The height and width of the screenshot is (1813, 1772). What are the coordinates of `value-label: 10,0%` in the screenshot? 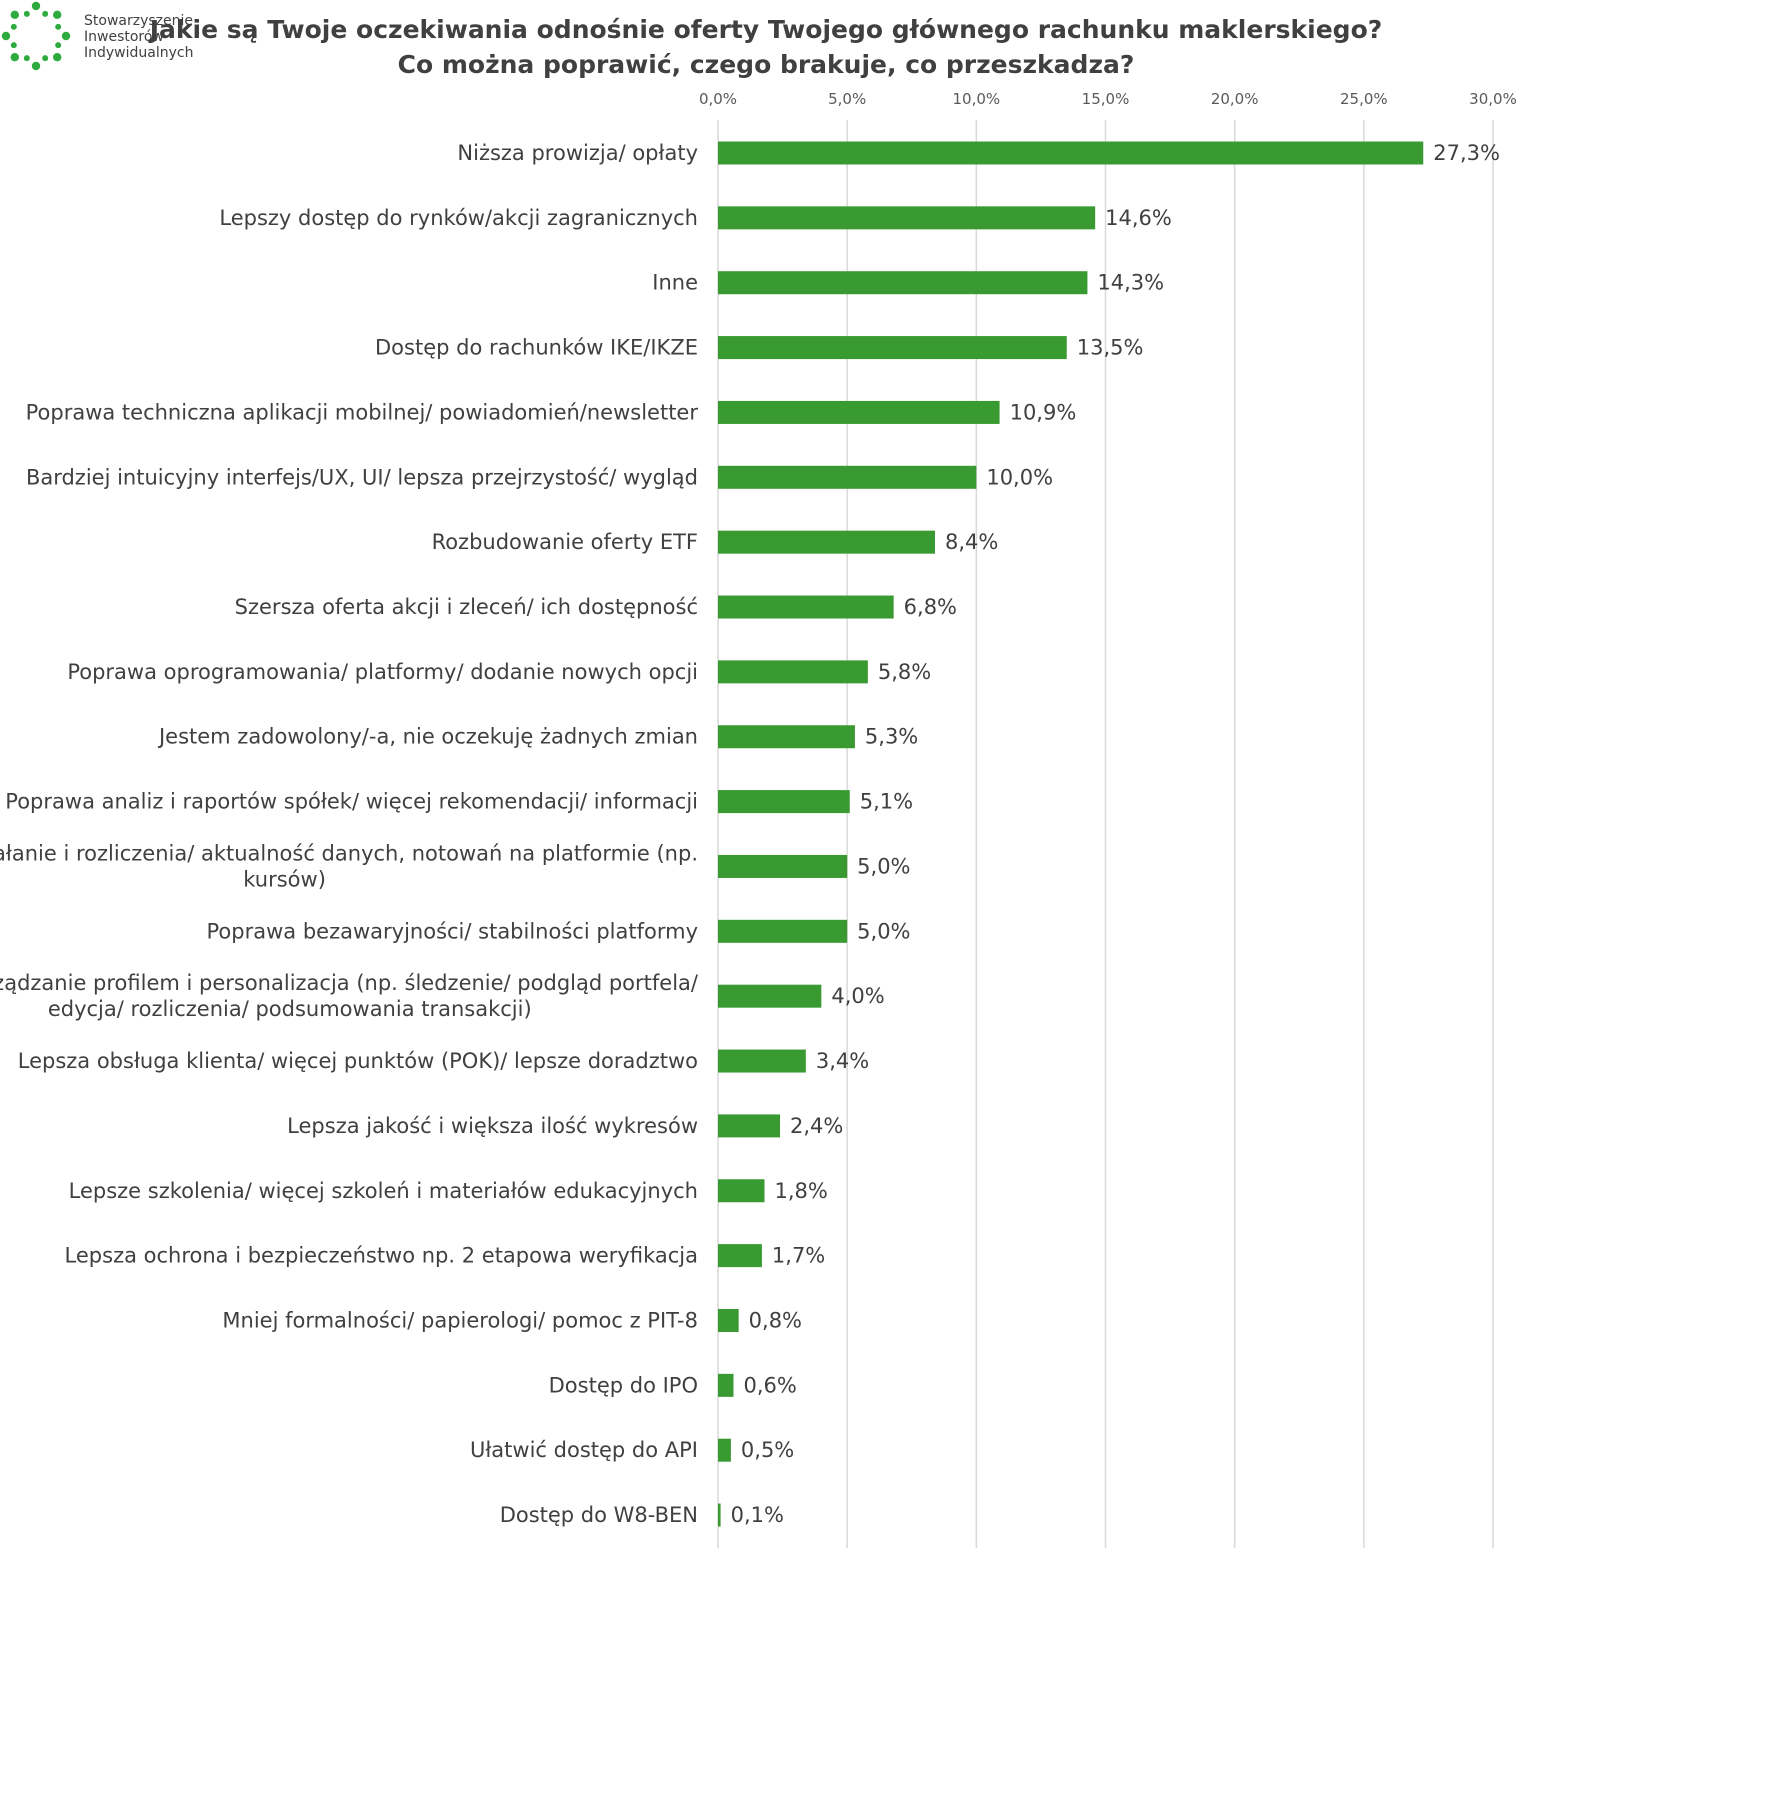 It's located at (1019, 477).